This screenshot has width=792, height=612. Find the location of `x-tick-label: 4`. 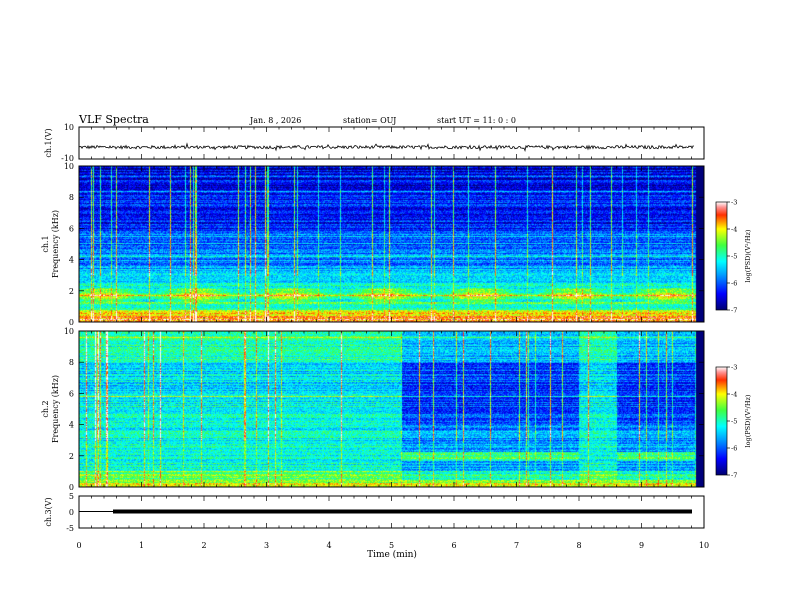

x-tick-label: 4 is located at coordinates (328, 545).